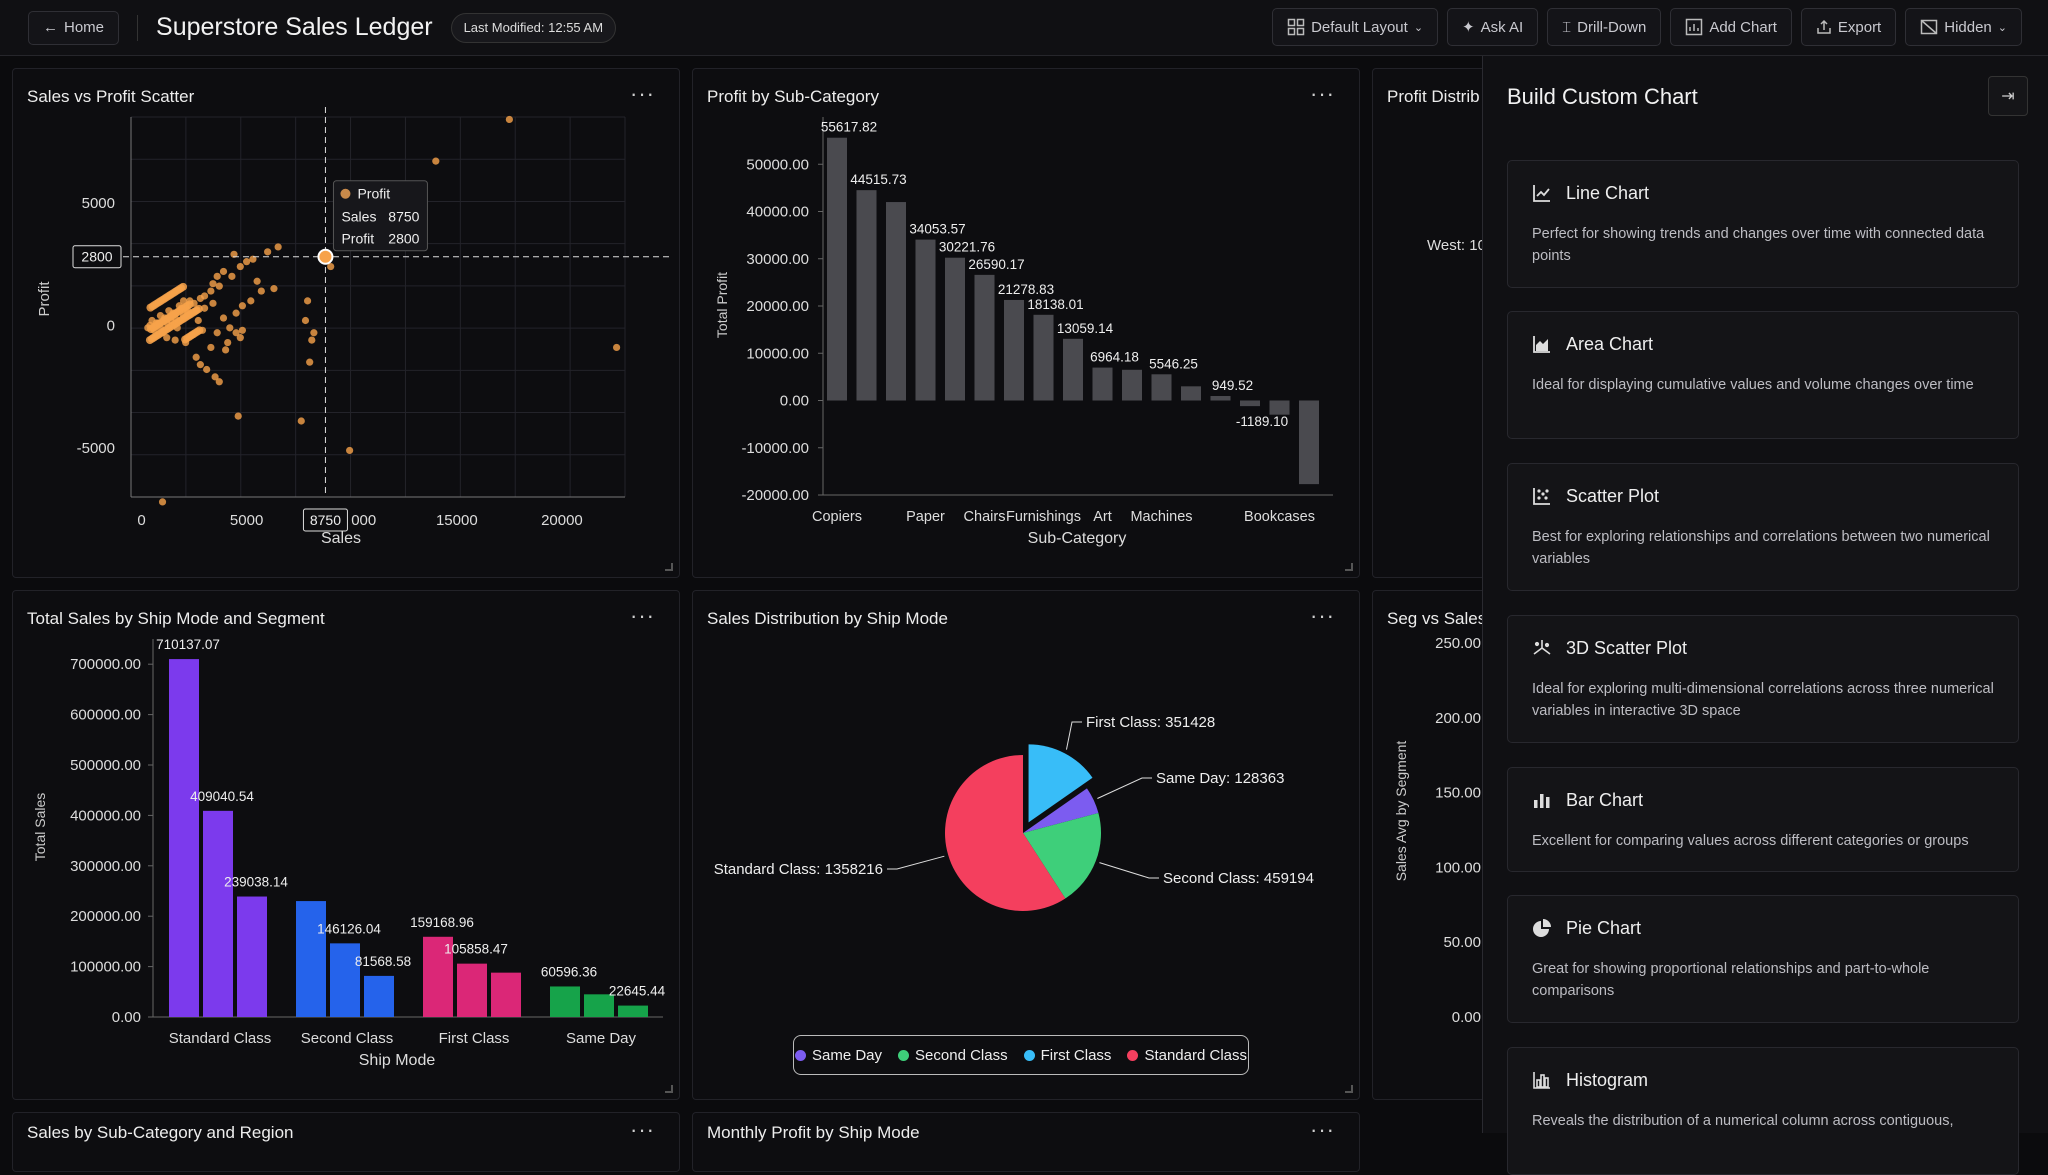 The height and width of the screenshot is (1175, 2048). I want to click on y-tick-label: 40000.00, so click(777, 212).